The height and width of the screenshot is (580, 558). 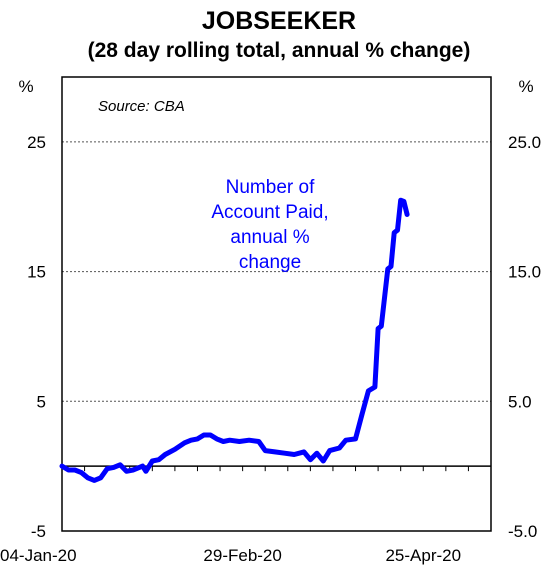 I want to click on left-y-tick-label: 5, so click(x=41, y=401).